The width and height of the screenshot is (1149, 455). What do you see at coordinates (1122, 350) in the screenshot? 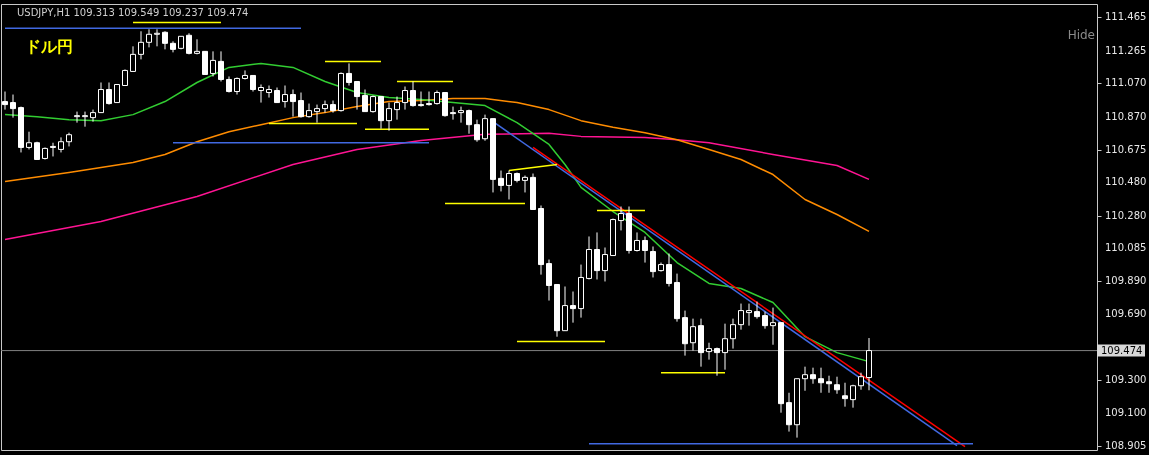
I see `ref-line-label: 109.474` at bounding box center [1122, 350].